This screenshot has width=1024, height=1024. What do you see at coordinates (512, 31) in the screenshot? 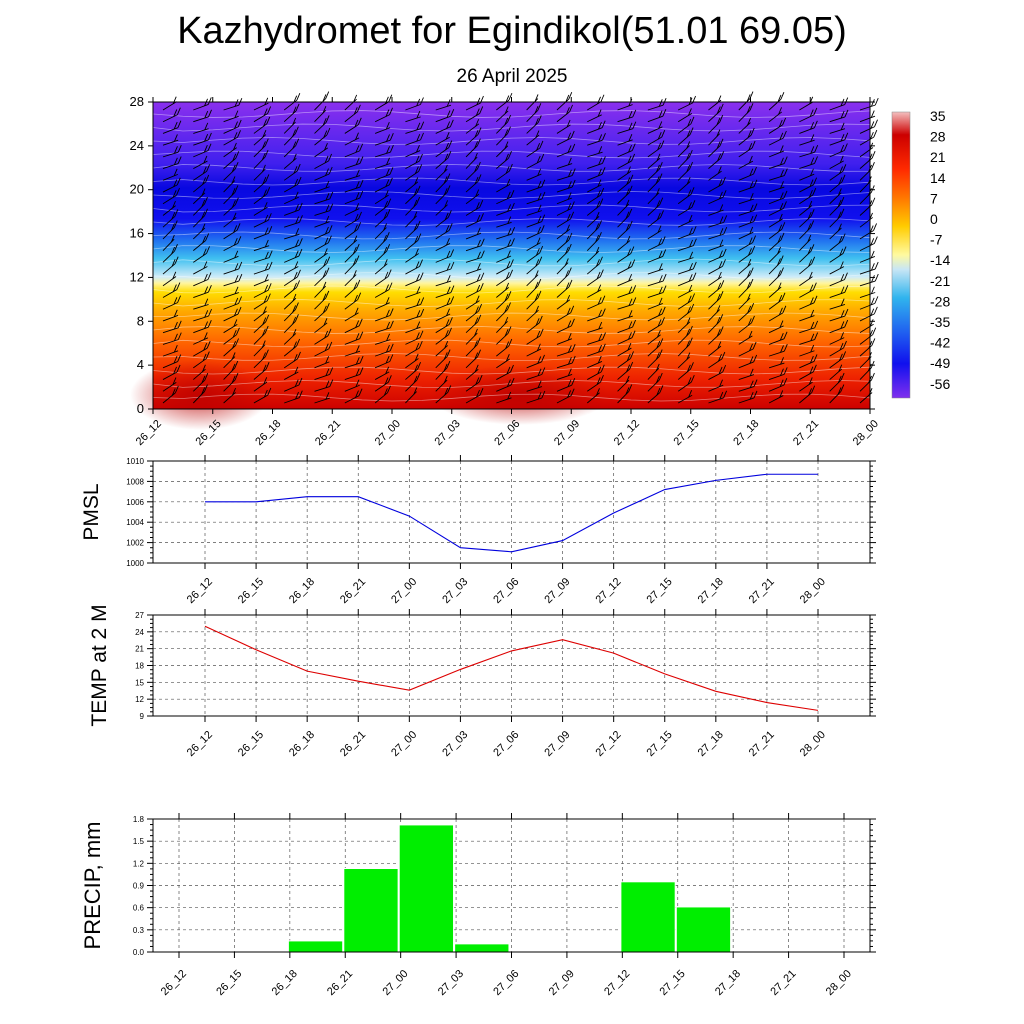
I see `chart-title: Kazhydromet for Egindikol(51.01 69.05)` at bounding box center [512, 31].